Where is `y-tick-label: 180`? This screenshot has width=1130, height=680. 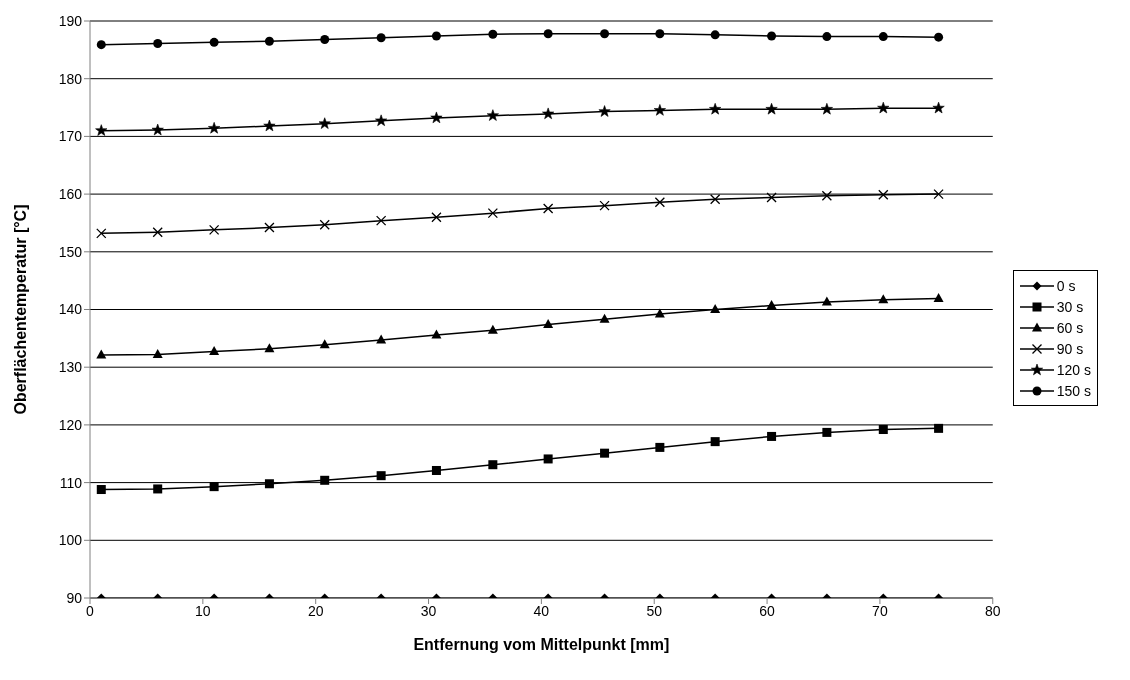 y-tick-label: 180 is located at coordinates (70, 78).